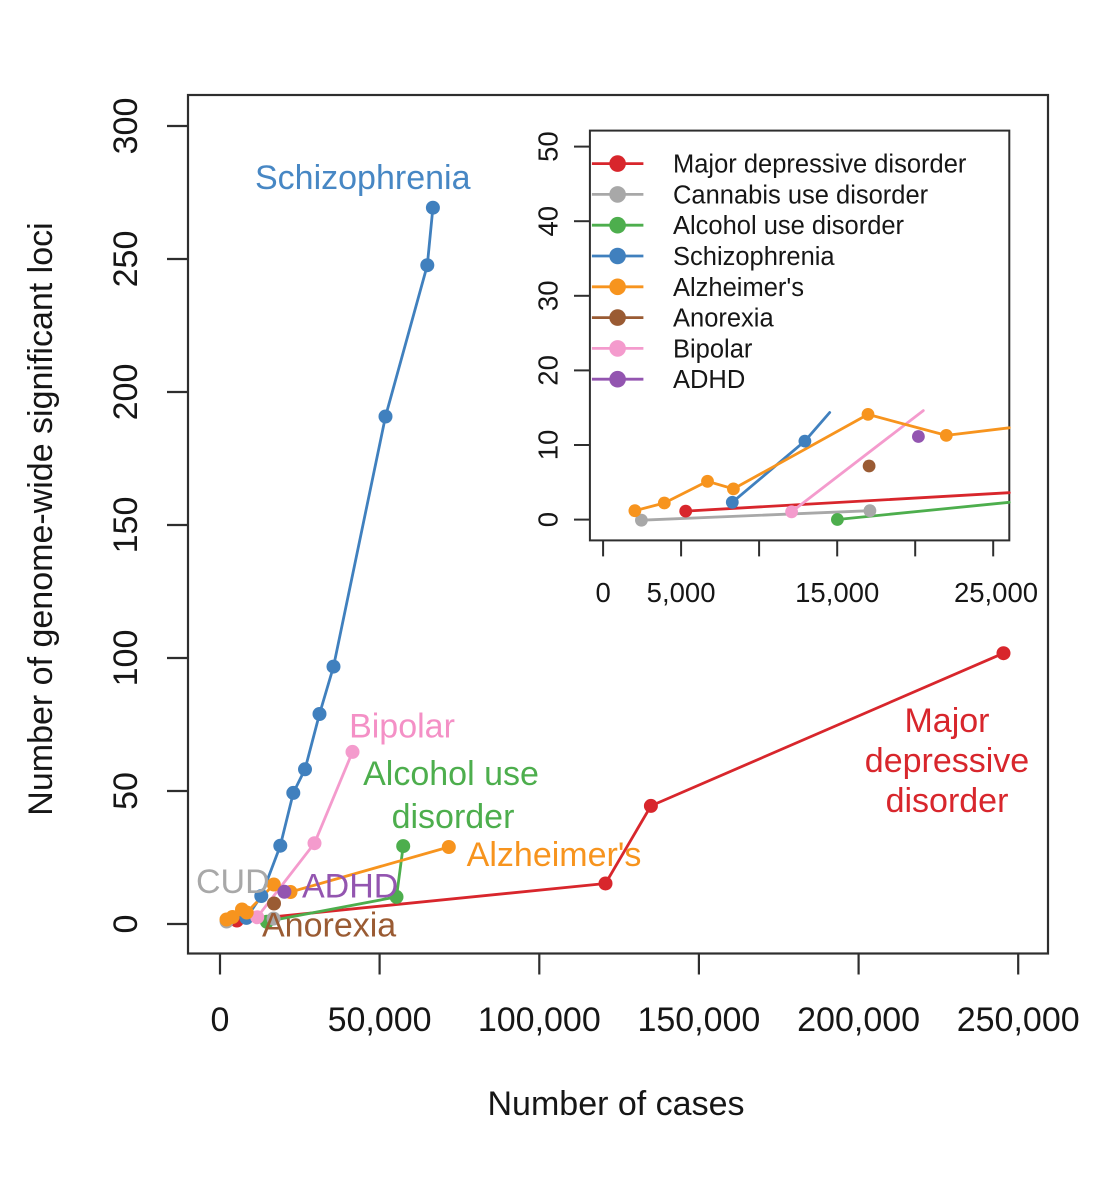  I want to click on svg-text:Number of genome-wide signific: Number of genome-wide significant loci, so click(41, 518).